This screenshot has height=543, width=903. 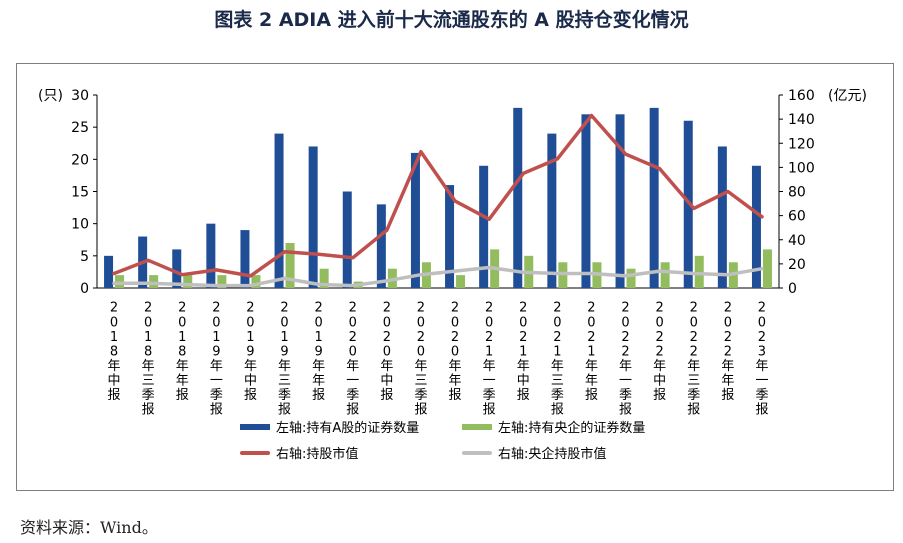 What do you see at coordinates (352, 359) in the screenshot?
I see `x-axis-tick-label: 2 0 2 0 年一季报` at bounding box center [352, 359].